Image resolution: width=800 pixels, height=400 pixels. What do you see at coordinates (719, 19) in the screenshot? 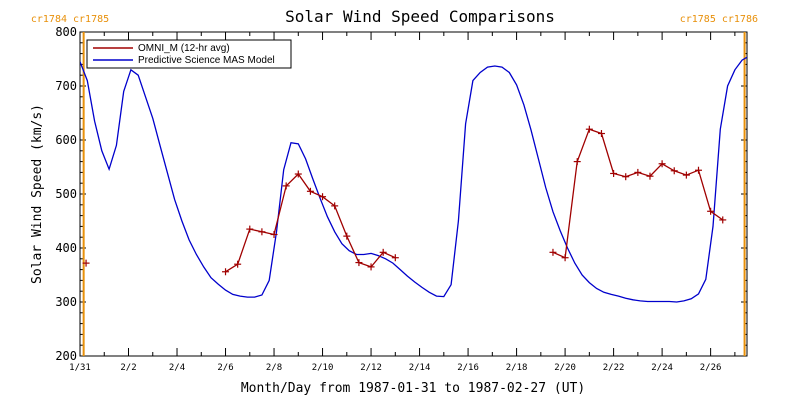
I see `carrington-label-right: cr1785 cr1786` at bounding box center [719, 19].